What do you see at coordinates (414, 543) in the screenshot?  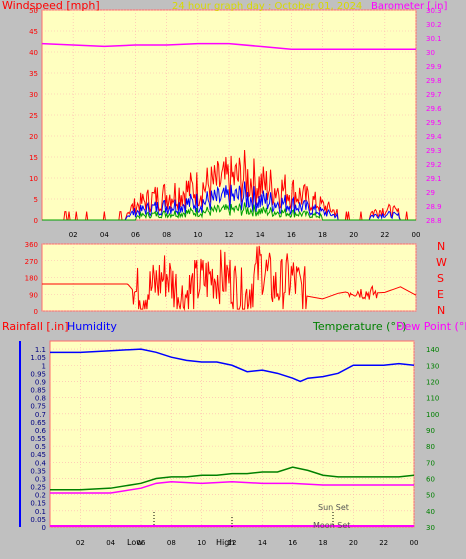 I see `rain-temp-x-tick-label: 00` at bounding box center [414, 543].